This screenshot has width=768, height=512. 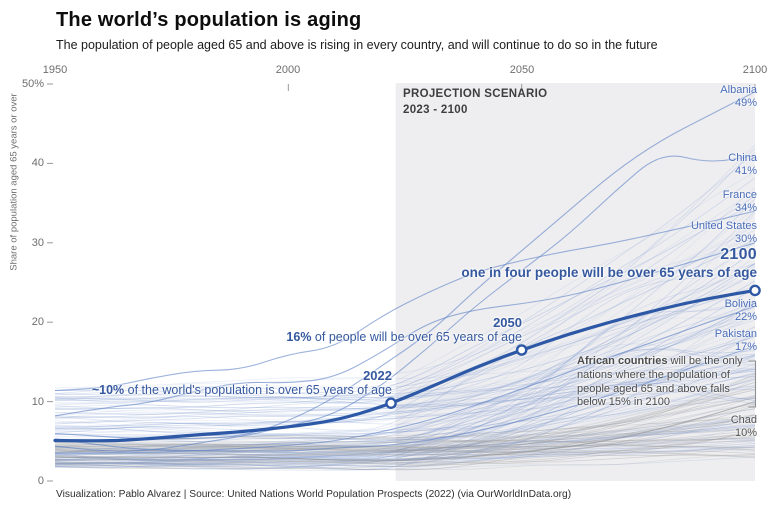 What do you see at coordinates (742, 158) in the screenshot?
I see `country-label-name: China` at bounding box center [742, 158].